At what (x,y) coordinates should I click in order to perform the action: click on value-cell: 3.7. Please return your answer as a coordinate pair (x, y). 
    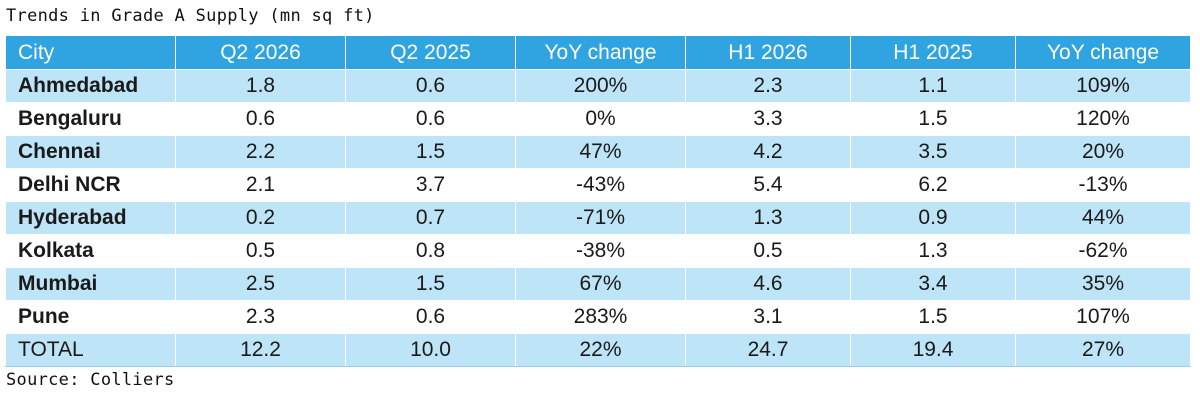
    Looking at the image, I should click on (430, 185).